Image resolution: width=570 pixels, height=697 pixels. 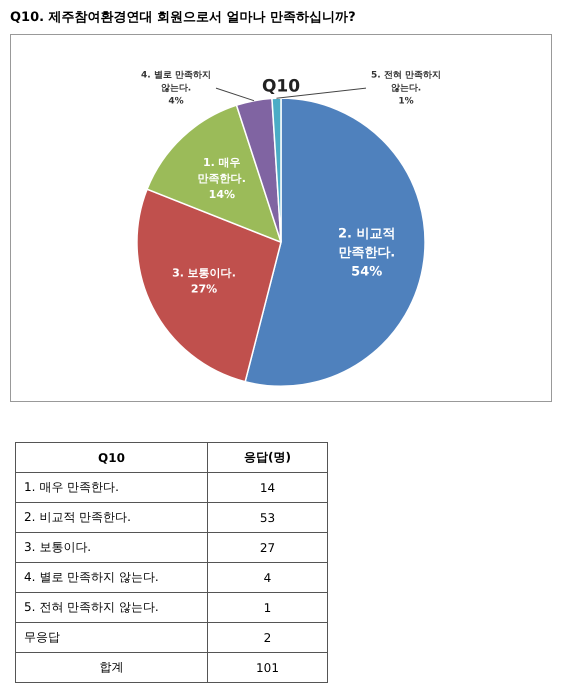 I want to click on data-label: 4%, so click(x=176, y=101).